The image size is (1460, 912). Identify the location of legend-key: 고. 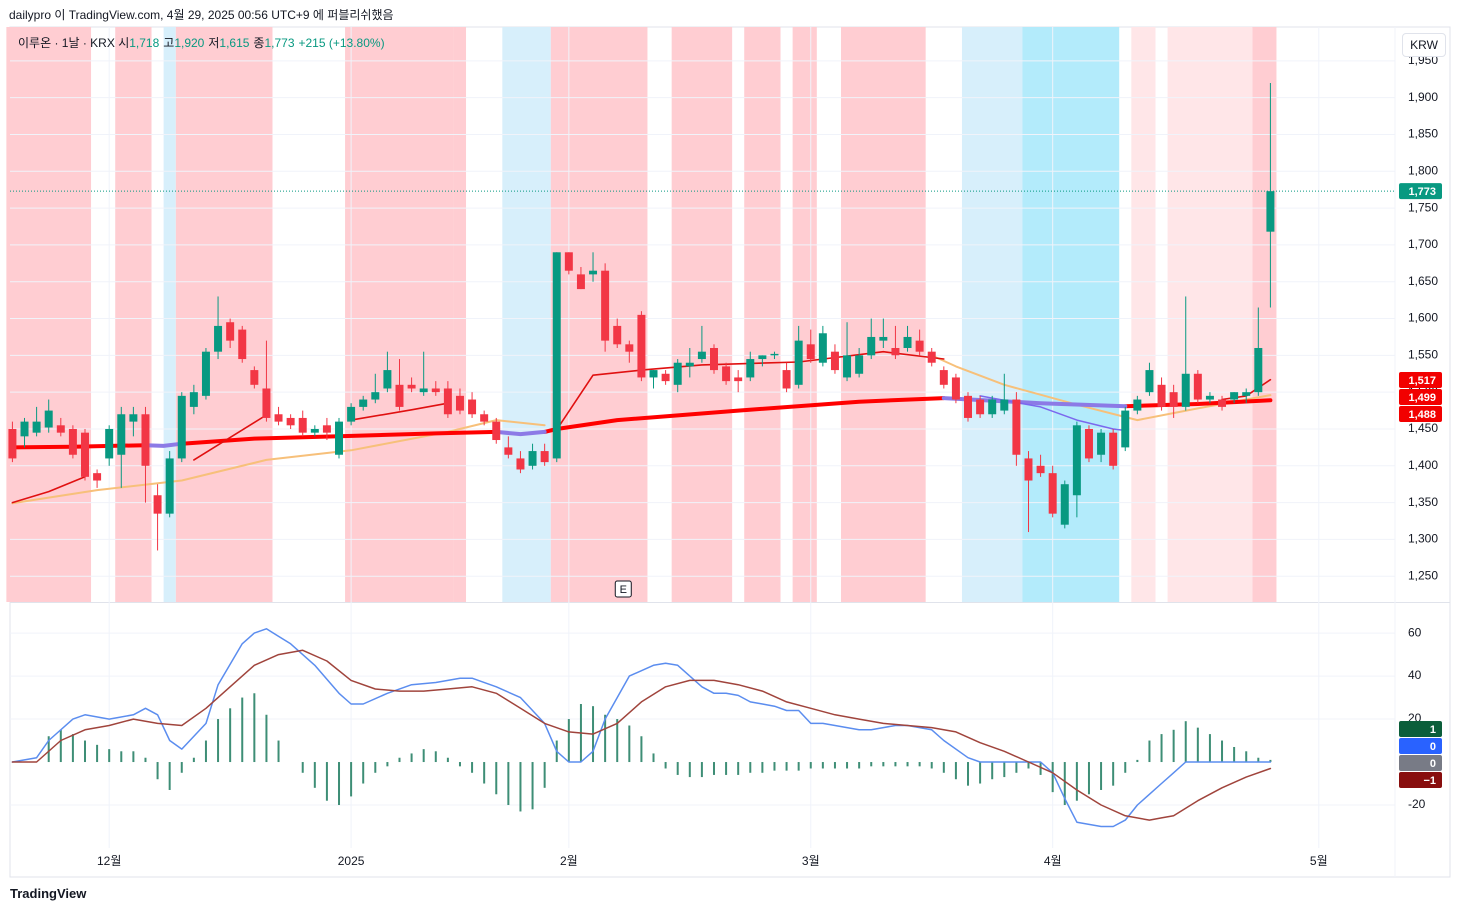
(169, 43).